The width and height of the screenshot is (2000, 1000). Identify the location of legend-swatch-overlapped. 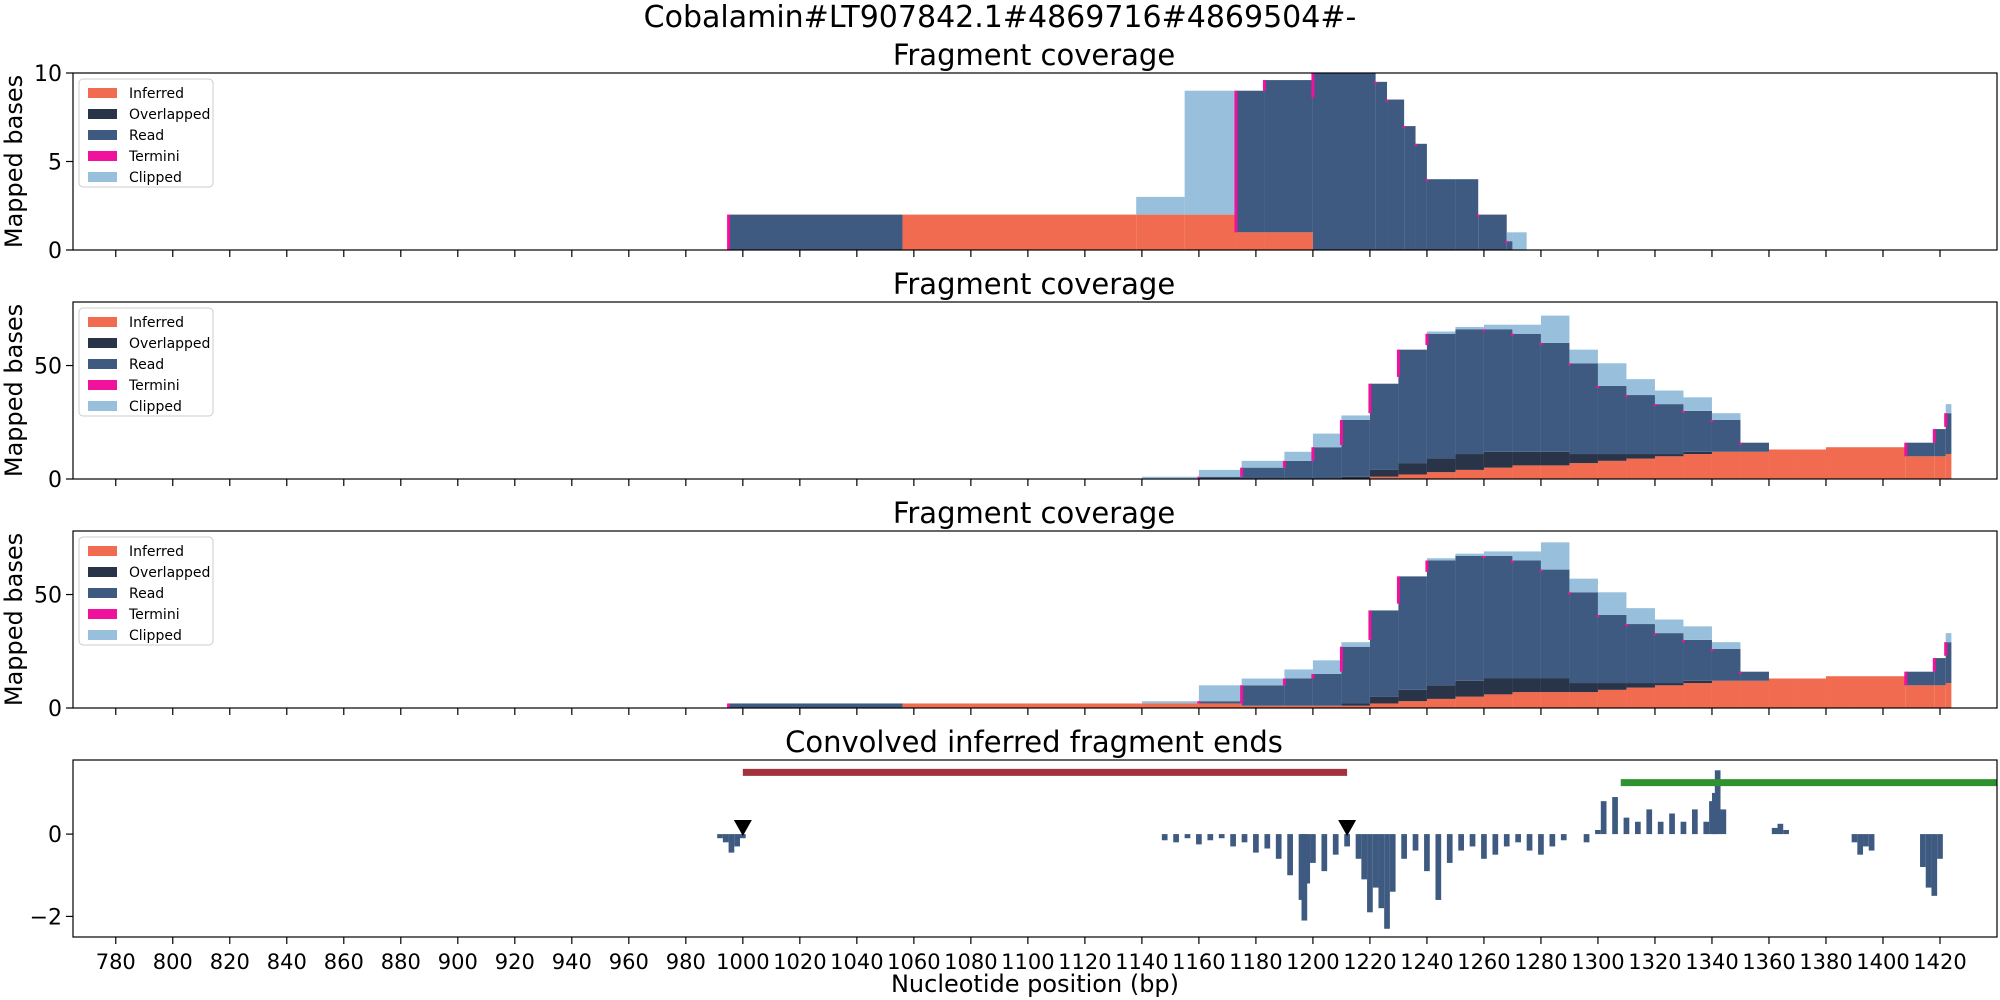
(102, 114).